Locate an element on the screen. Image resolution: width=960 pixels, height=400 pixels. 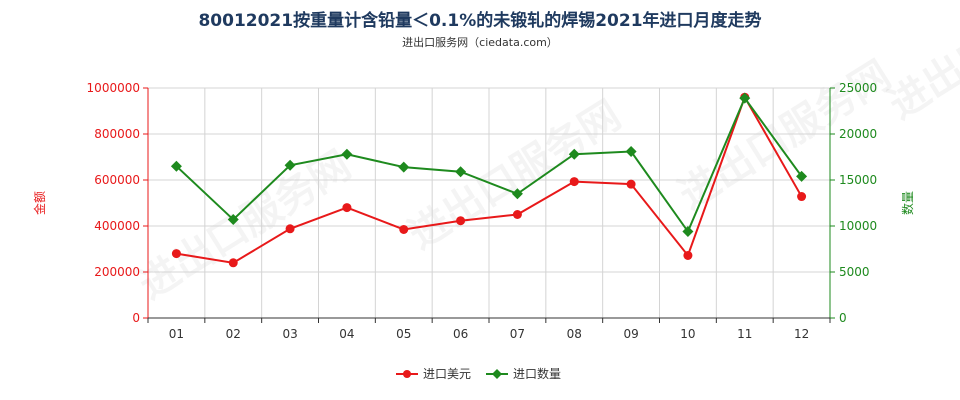
legend-item: 进口数量 is located at coordinates (523, 373).